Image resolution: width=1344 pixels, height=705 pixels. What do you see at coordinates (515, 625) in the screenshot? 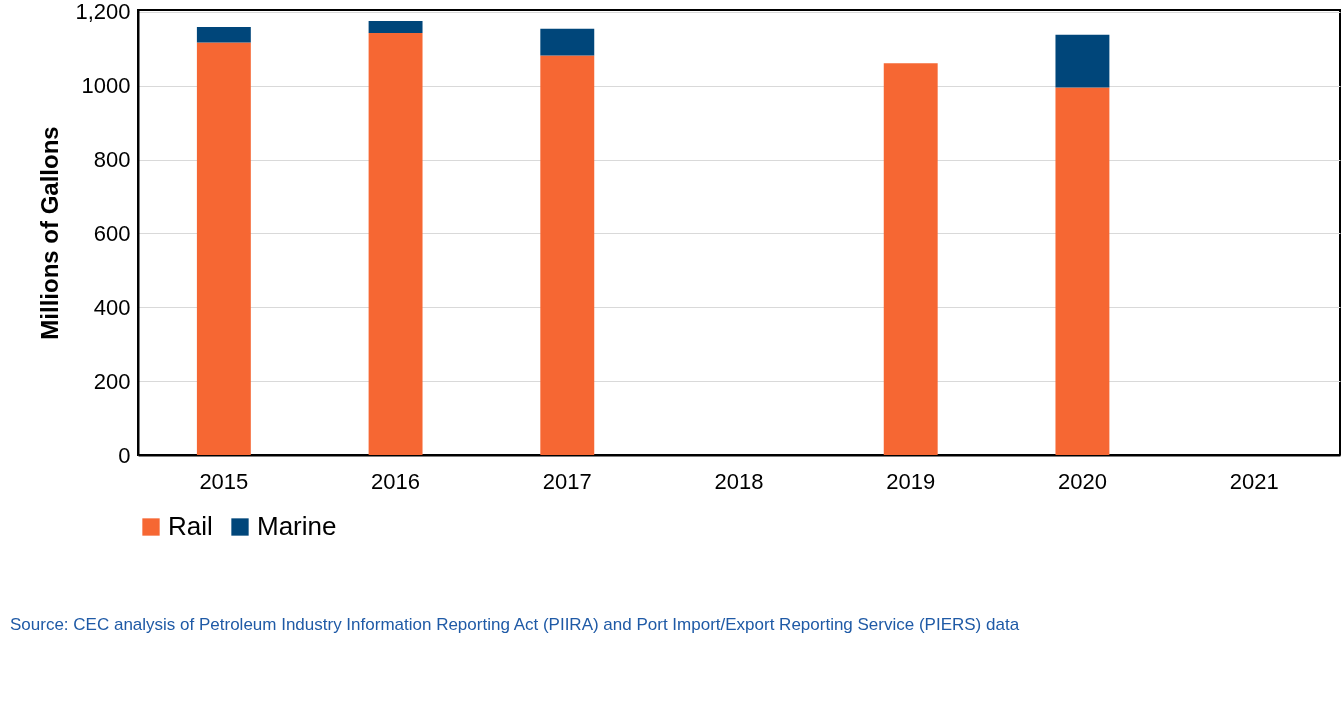
I see `source-note: Source: CEC analysis of Petroleum Industry Information Reporting Act (PIIRA) and Port Import/Export Reporting Service (PIERS) data` at bounding box center [515, 625].